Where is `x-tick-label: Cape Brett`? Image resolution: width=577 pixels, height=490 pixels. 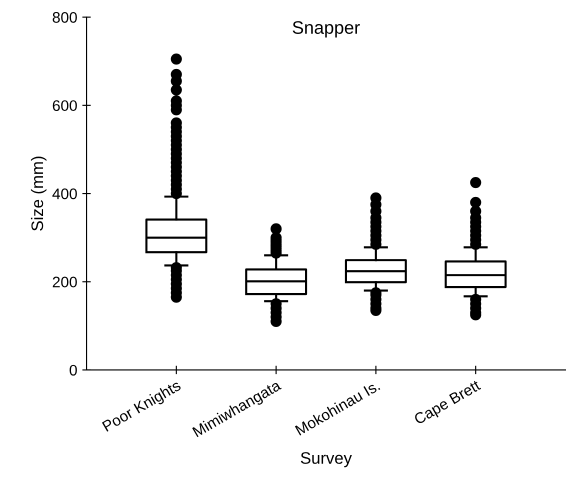
x-tick-label: Cape Brett is located at coordinates (448, 403).